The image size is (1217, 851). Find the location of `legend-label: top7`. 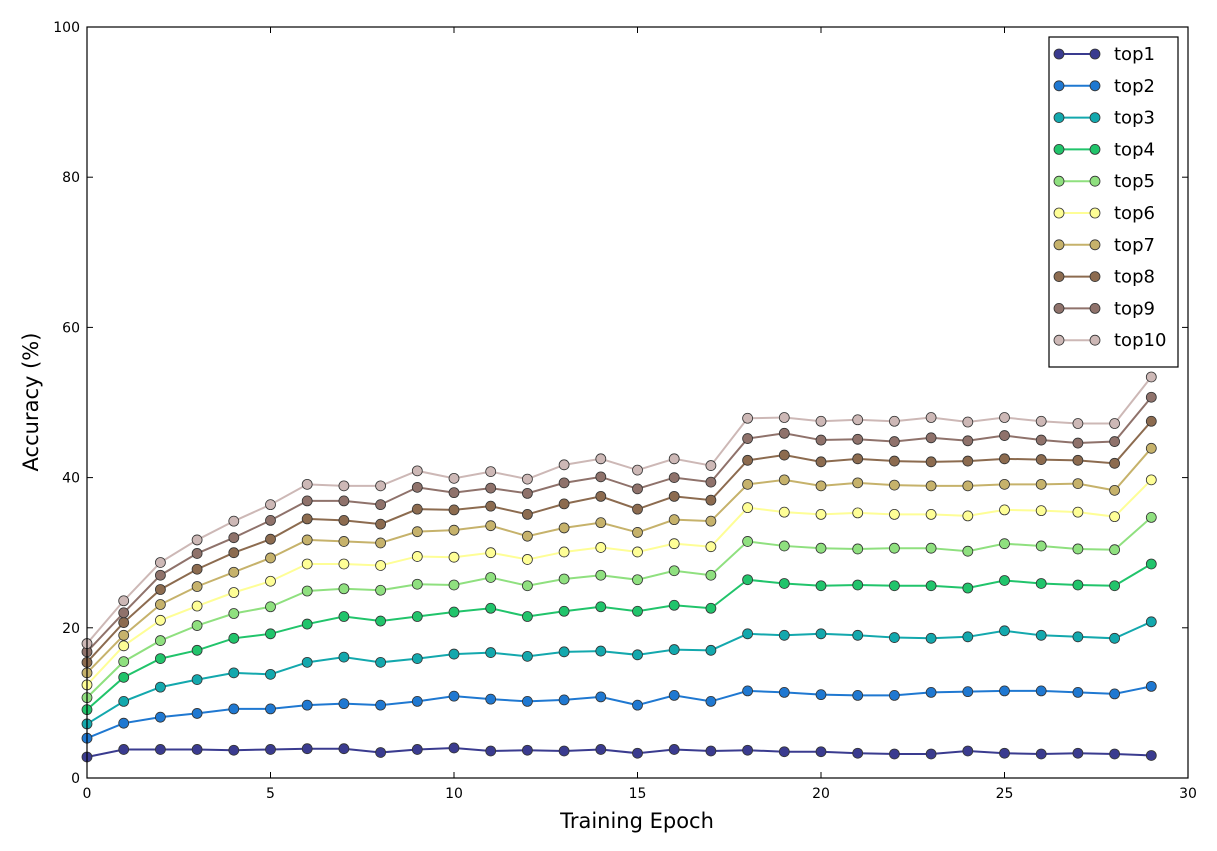

legend-label: top7 is located at coordinates (1134, 245).